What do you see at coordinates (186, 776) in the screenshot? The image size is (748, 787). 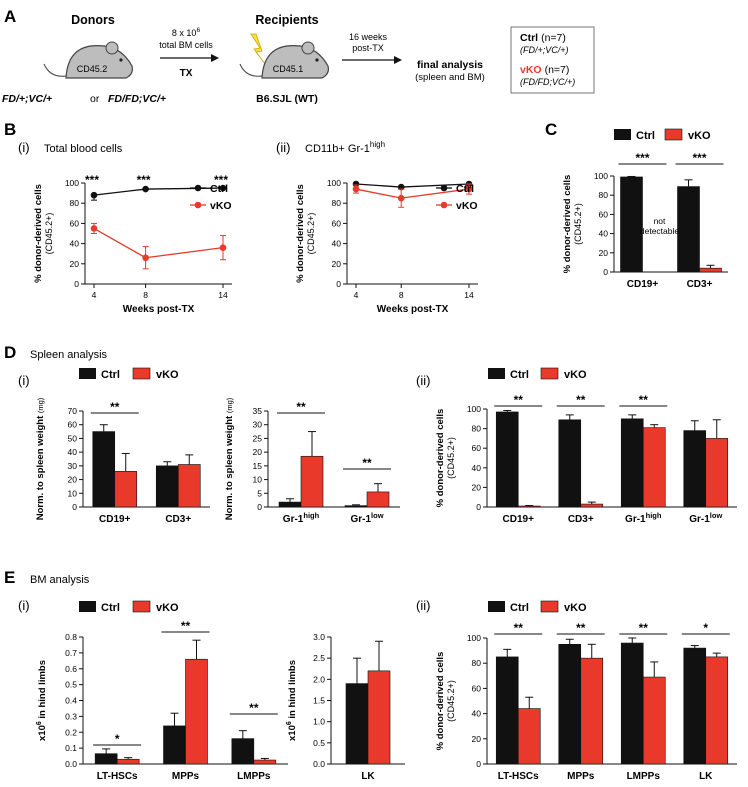 I see `x-tick-label: MPPs` at bounding box center [186, 776].